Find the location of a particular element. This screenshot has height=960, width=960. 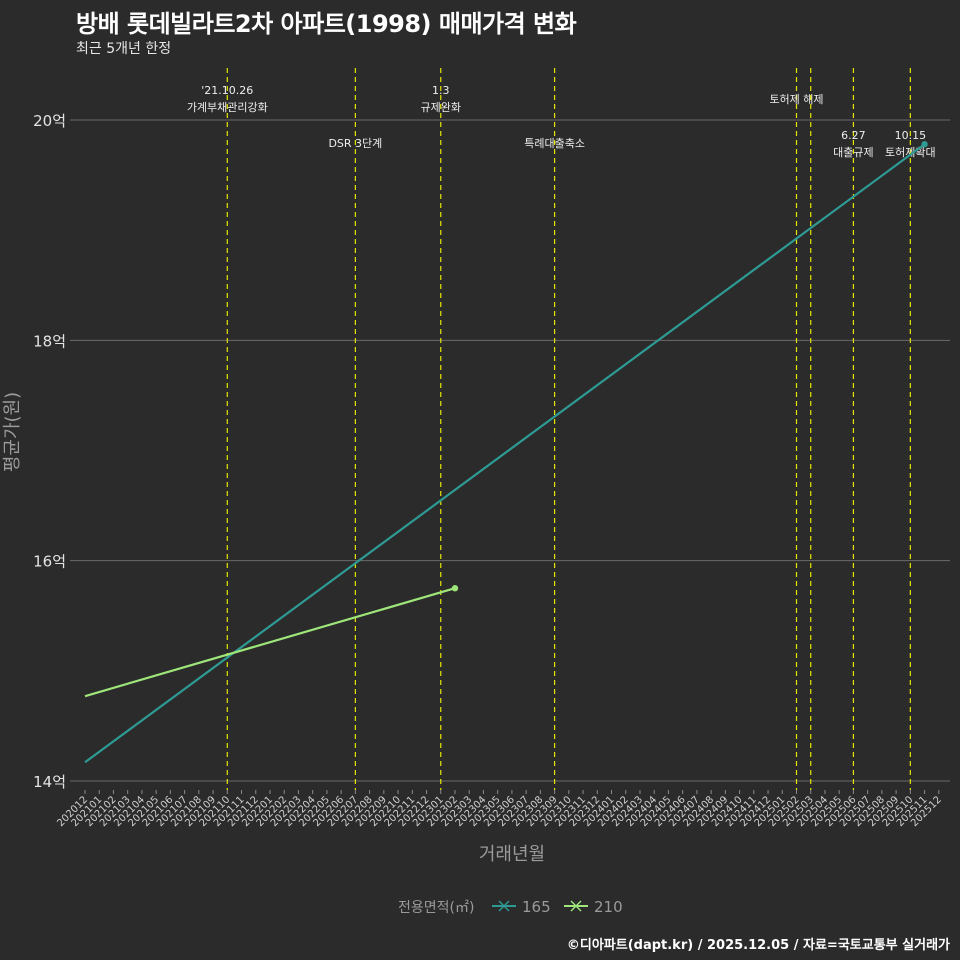

y-axis-label: 평균가(원) is located at coordinates (12, 432).